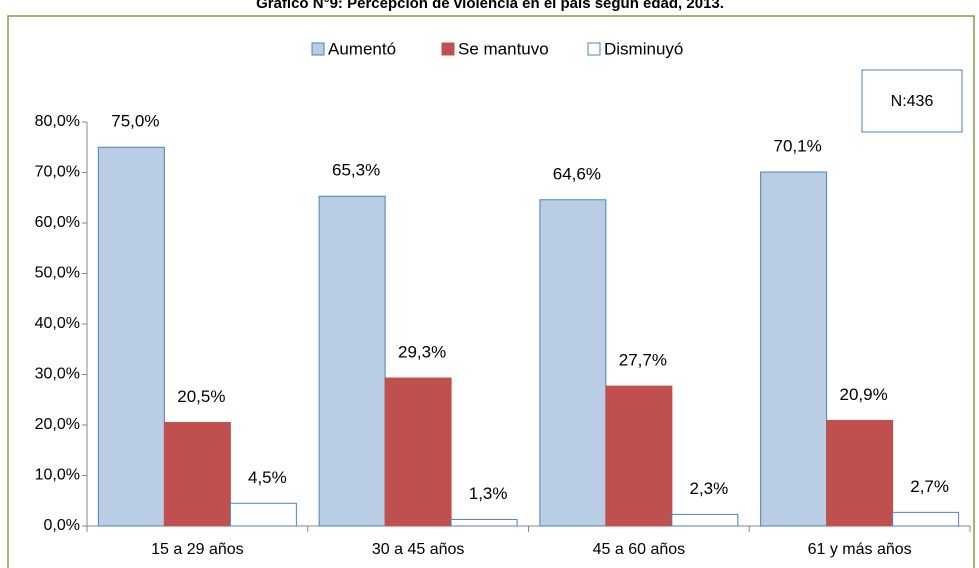 The height and width of the screenshot is (568, 979). What do you see at coordinates (57, 273) in the screenshot?
I see `y-tick-label: 50,0%` at bounding box center [57, 273].